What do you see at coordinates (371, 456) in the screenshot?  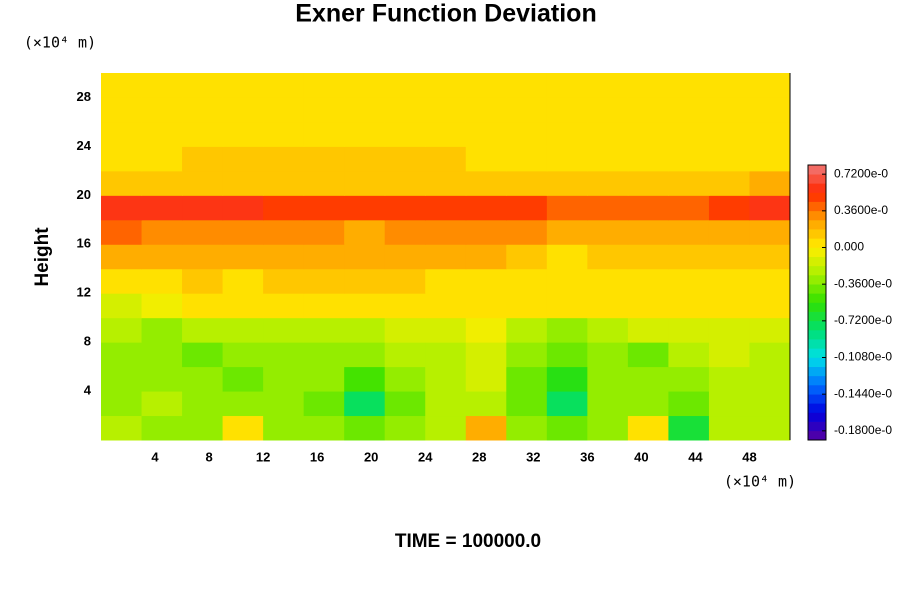 I see `x-tick-label: 20` at bounding box center [371, 456].